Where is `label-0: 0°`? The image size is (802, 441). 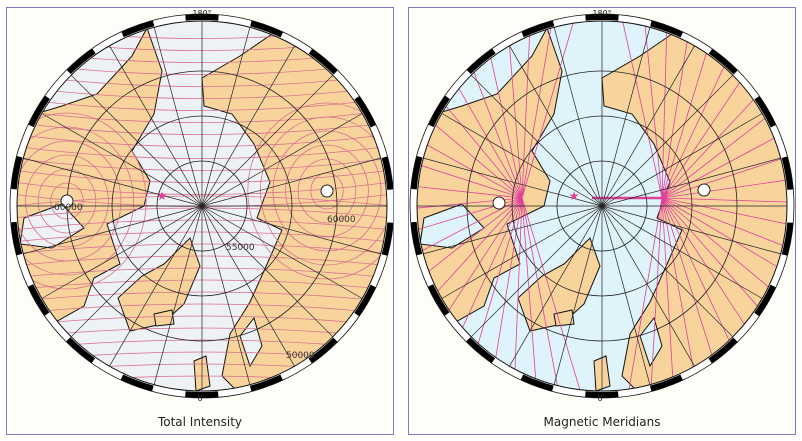 label-0: 0° is located at coordinates (202, 398).